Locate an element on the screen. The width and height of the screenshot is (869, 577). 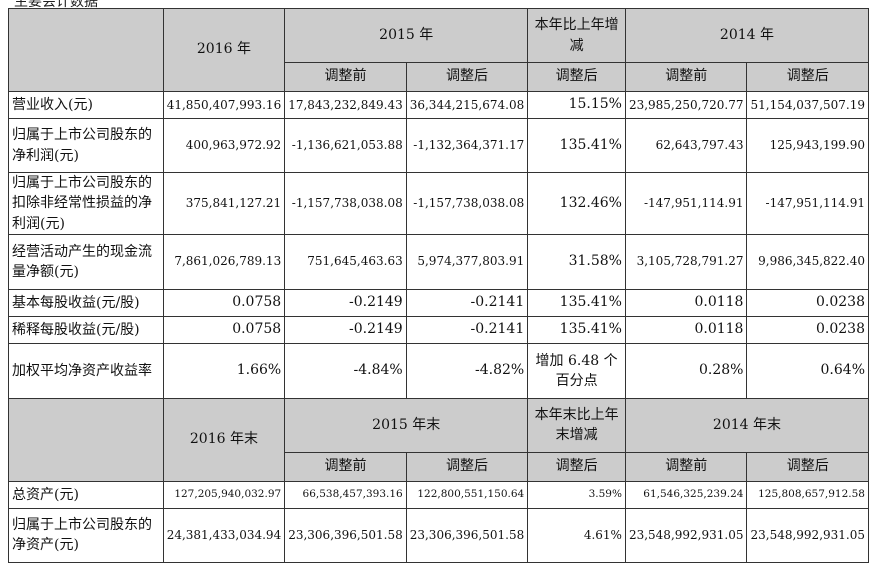
value-2016: 7,861,026,789.13 is located at coordinates (224, 261).